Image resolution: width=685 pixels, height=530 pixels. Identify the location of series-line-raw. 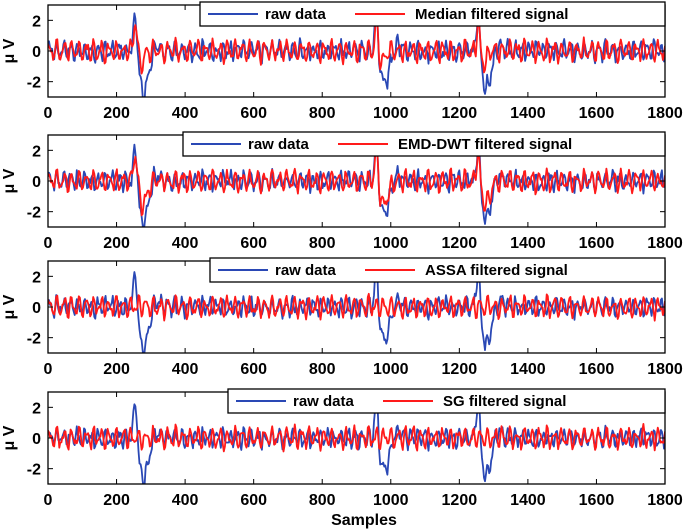
(356, 53).